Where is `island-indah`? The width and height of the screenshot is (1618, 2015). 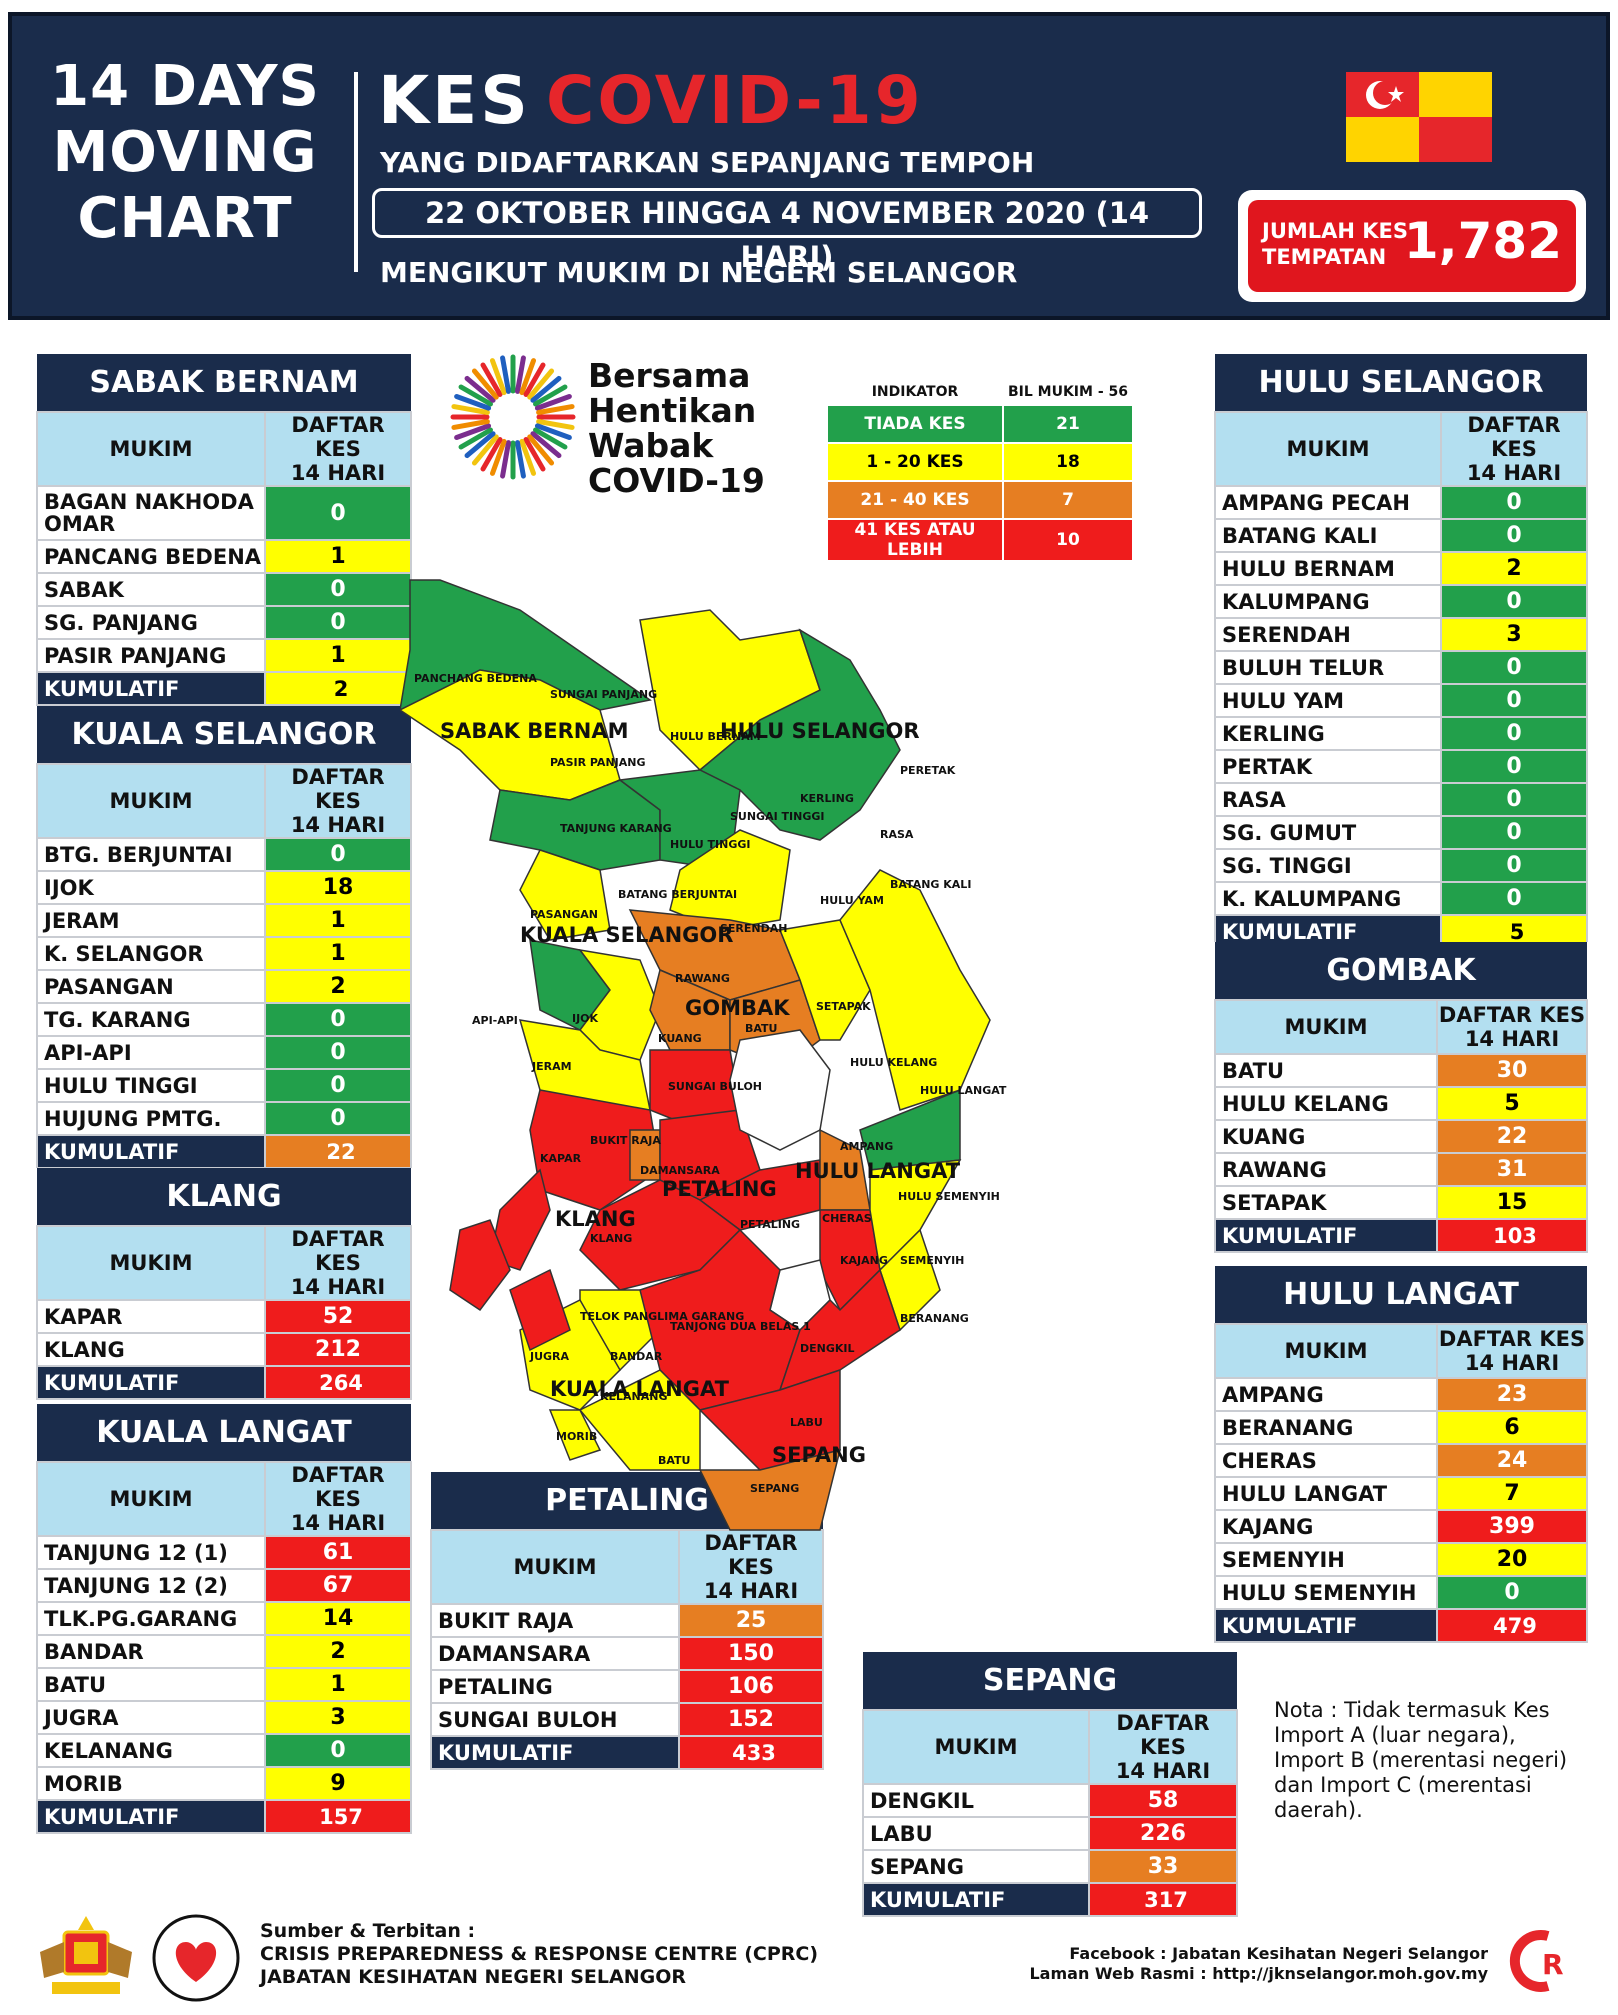 island-indah is located at coordinates (480, 1265).